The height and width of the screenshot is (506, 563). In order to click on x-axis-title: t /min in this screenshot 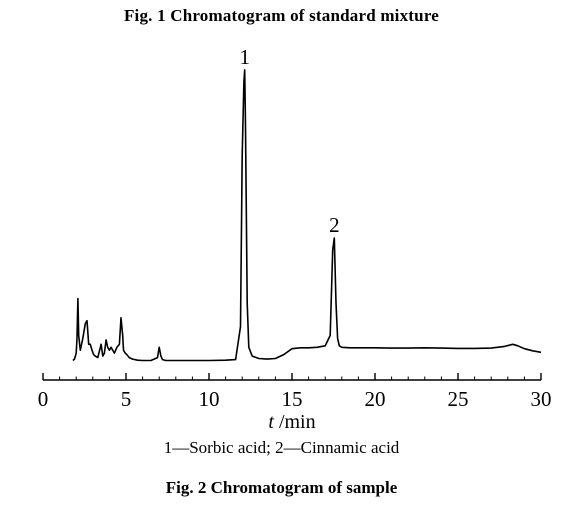, I will do `click(291, 422)`.